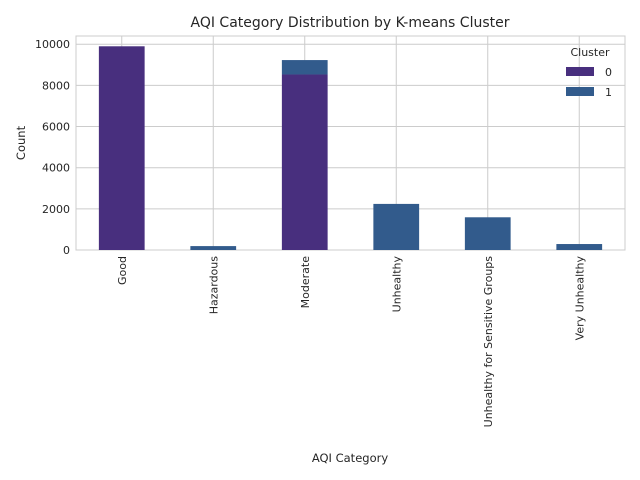 The width and height of the screenshot is (640, 480). Describe the element at coordinates (56, 209) in the screenshot. I see `y-tick-label: 2000` at that location.